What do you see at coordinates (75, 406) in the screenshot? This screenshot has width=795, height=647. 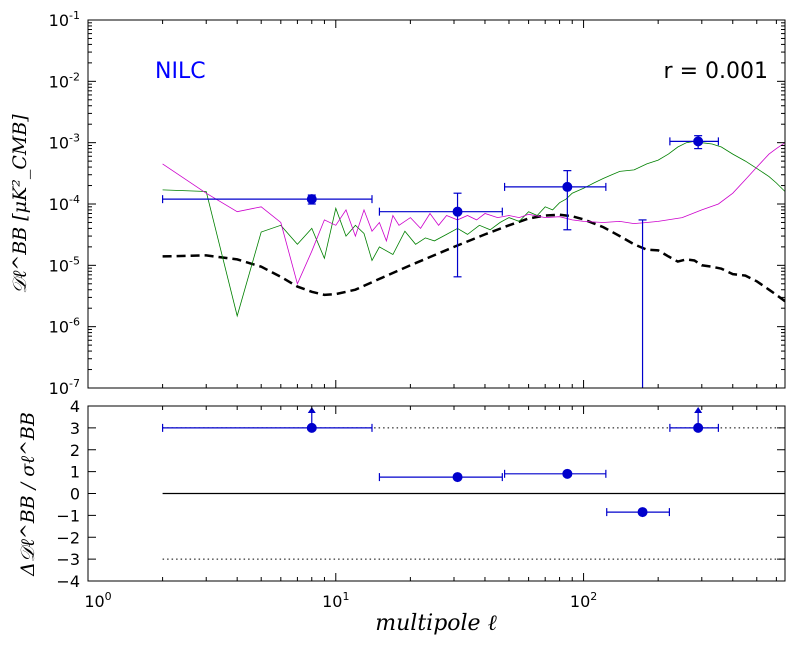 I see `bottom-ytick-label-8: 4` at bounding box center [75, 406].